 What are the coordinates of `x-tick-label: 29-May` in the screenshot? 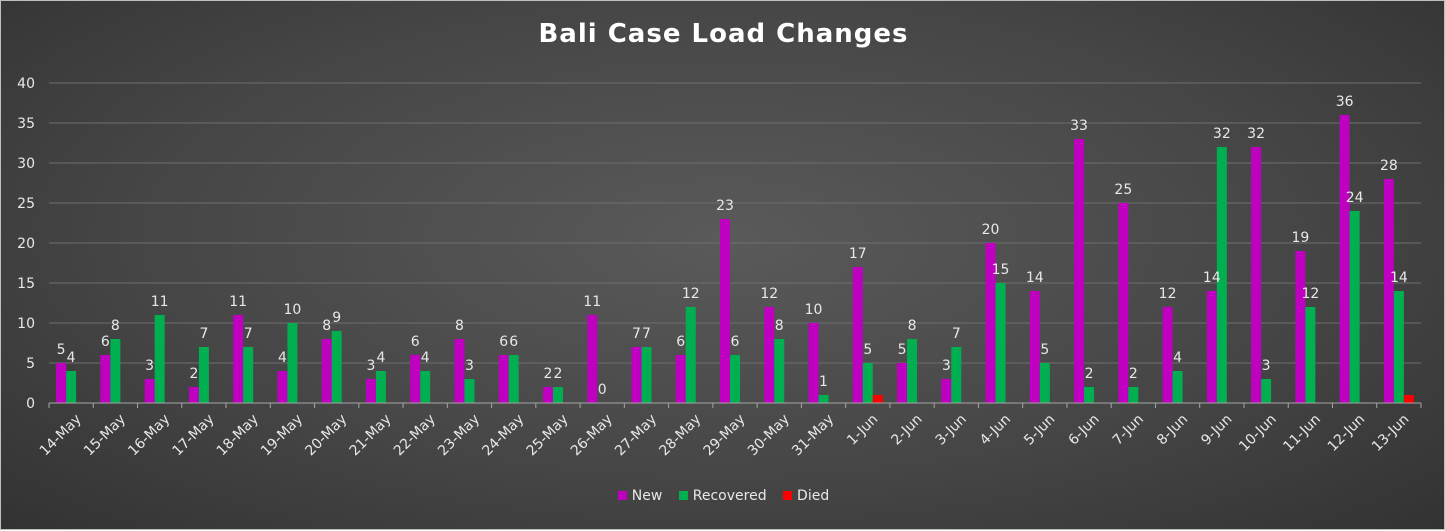 It's located at (725, 435).